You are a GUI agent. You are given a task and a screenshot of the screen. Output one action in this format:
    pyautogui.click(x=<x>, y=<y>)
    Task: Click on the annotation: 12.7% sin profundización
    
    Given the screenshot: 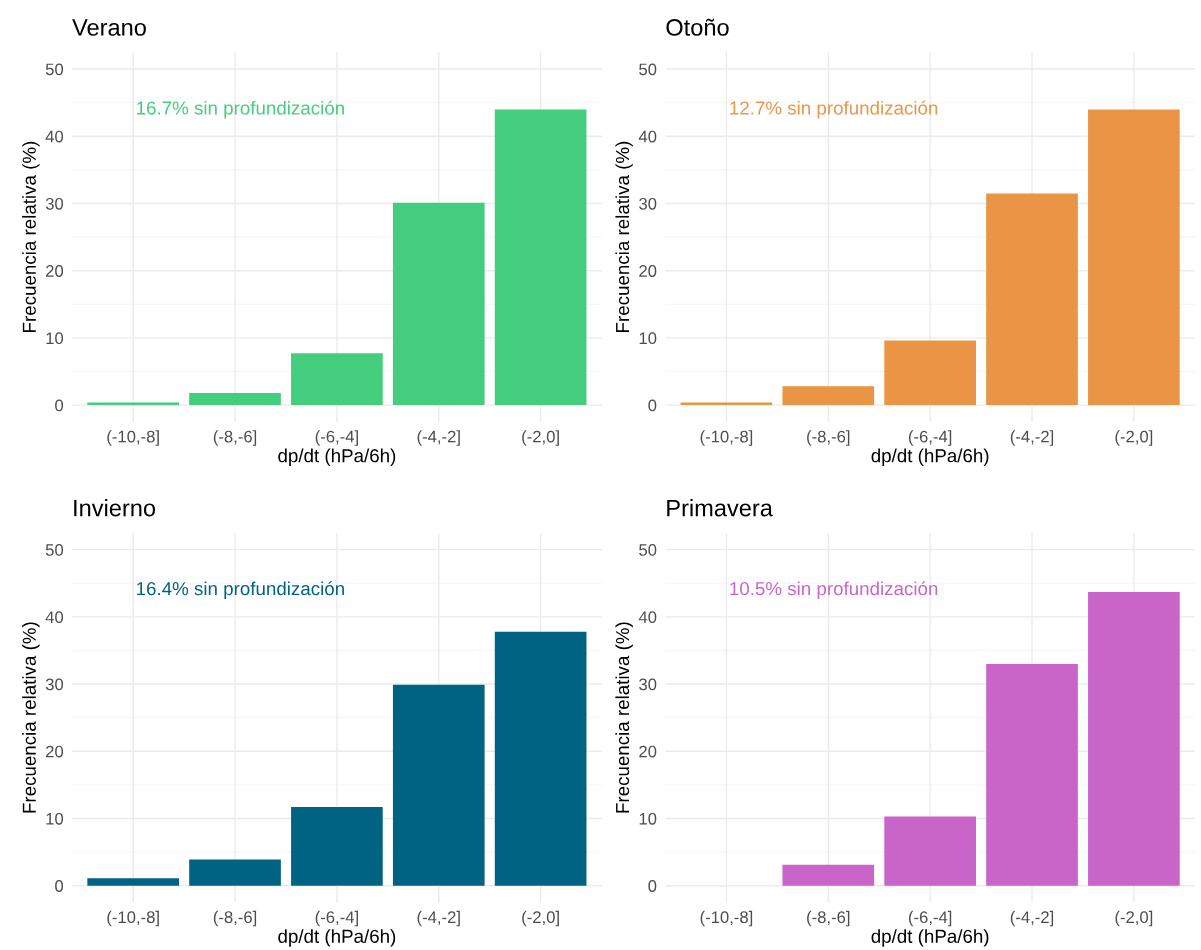 What is the action you would take?
    pyautogui.click(x=834, y=109)
    